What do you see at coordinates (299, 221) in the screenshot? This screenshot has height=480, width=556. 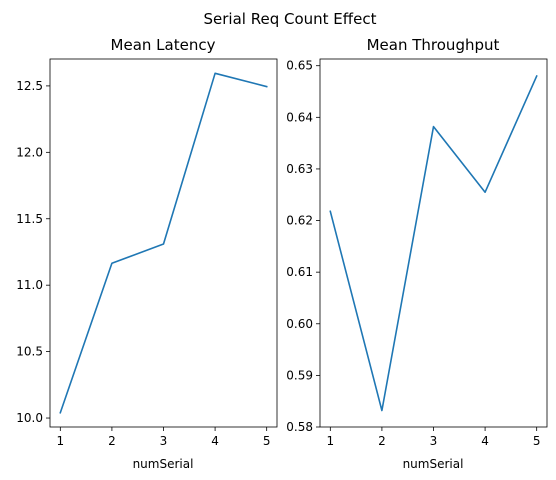 I see `throughput-y-tick-label: 0.62` at bounding box center [299, 221].